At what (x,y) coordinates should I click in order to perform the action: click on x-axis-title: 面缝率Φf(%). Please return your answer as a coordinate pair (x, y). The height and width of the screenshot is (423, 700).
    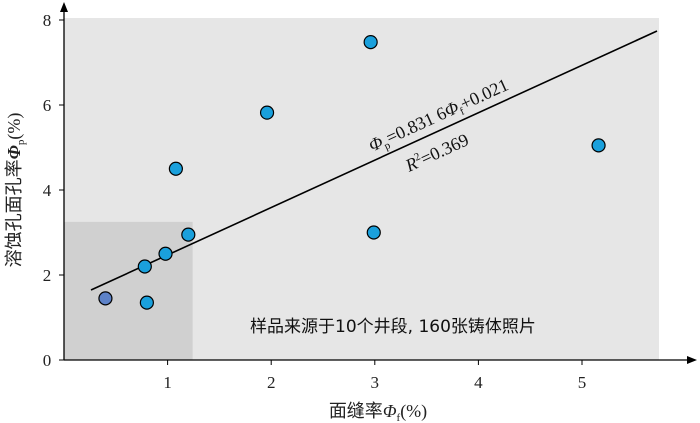
    Looking at the image, I should click on (378, 412).